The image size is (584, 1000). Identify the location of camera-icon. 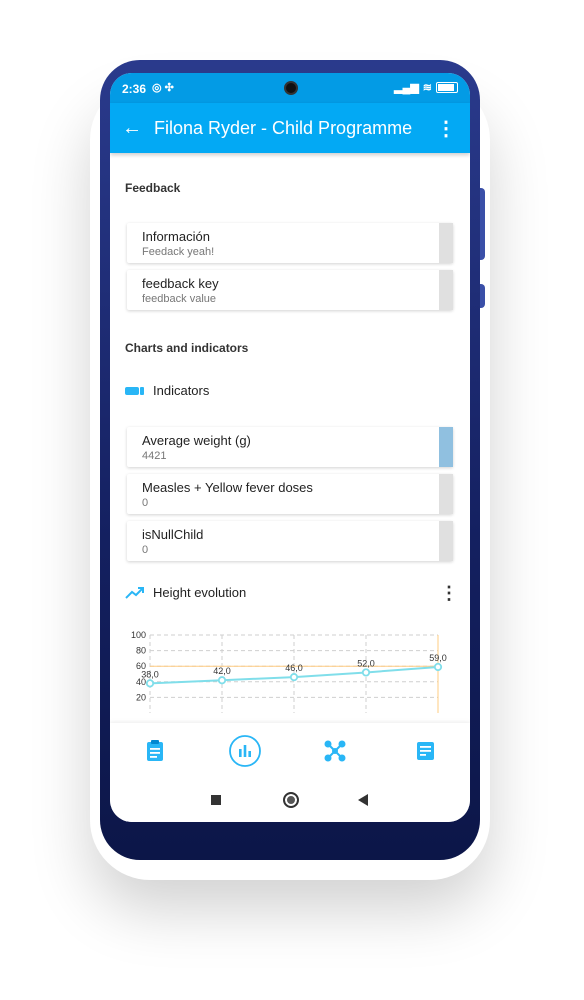
(291, 88).